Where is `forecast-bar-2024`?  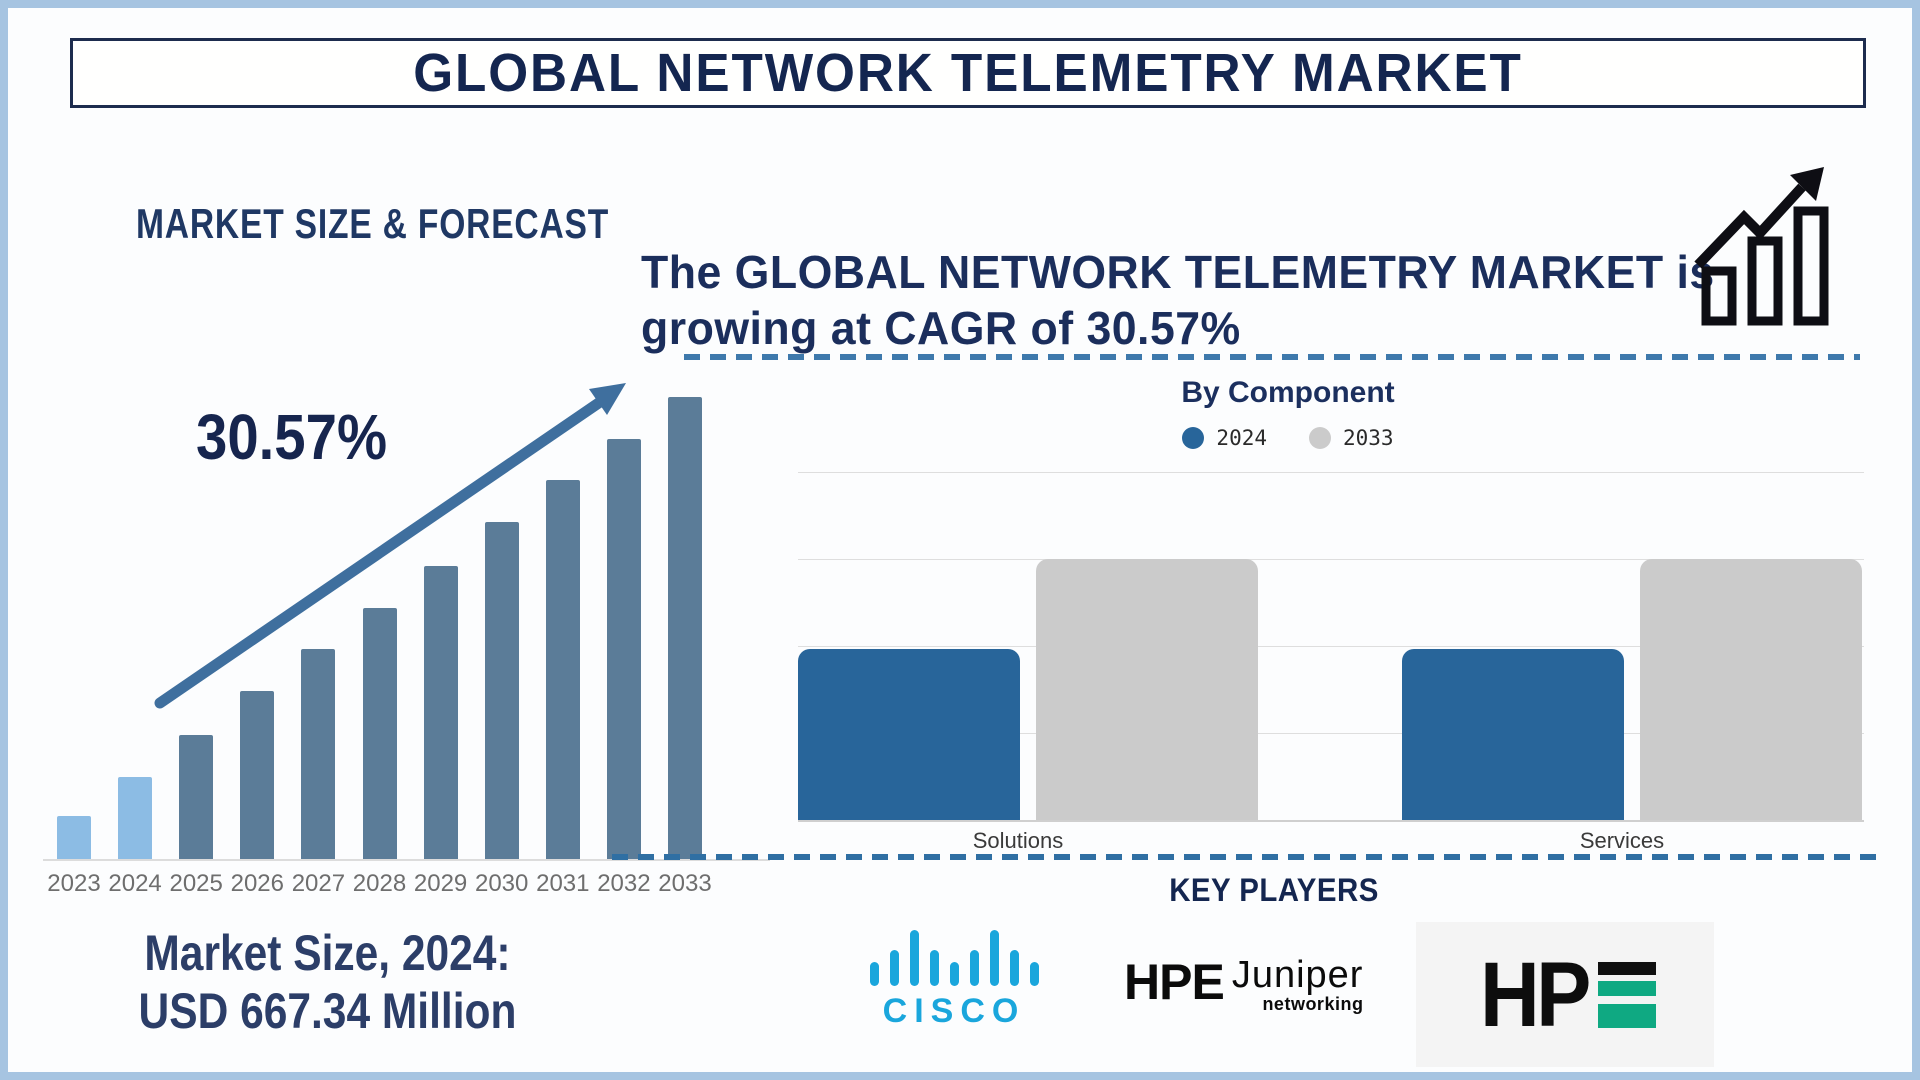 forecast-bar-2024 is located at coordinates (135, 818).